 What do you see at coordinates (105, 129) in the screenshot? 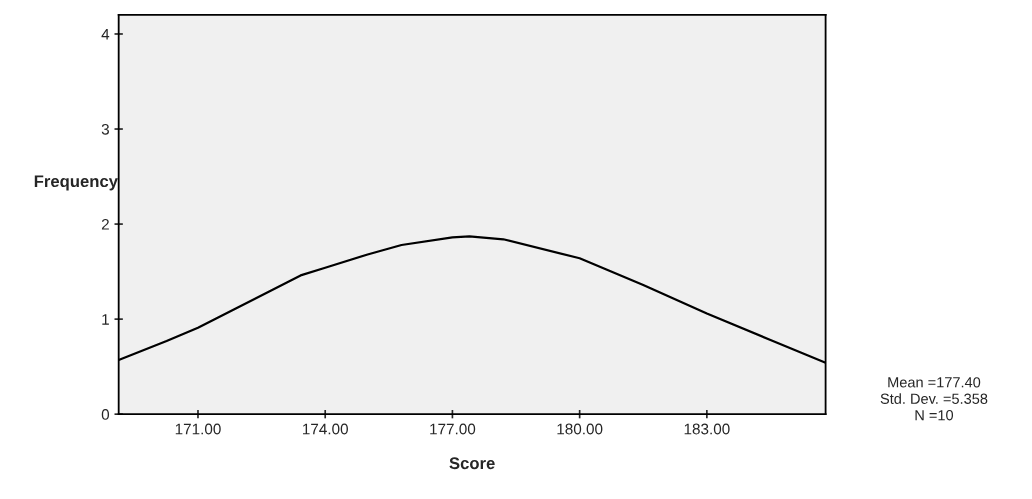
I see `y-tick-label: 3` at bounding box center [105, 129].